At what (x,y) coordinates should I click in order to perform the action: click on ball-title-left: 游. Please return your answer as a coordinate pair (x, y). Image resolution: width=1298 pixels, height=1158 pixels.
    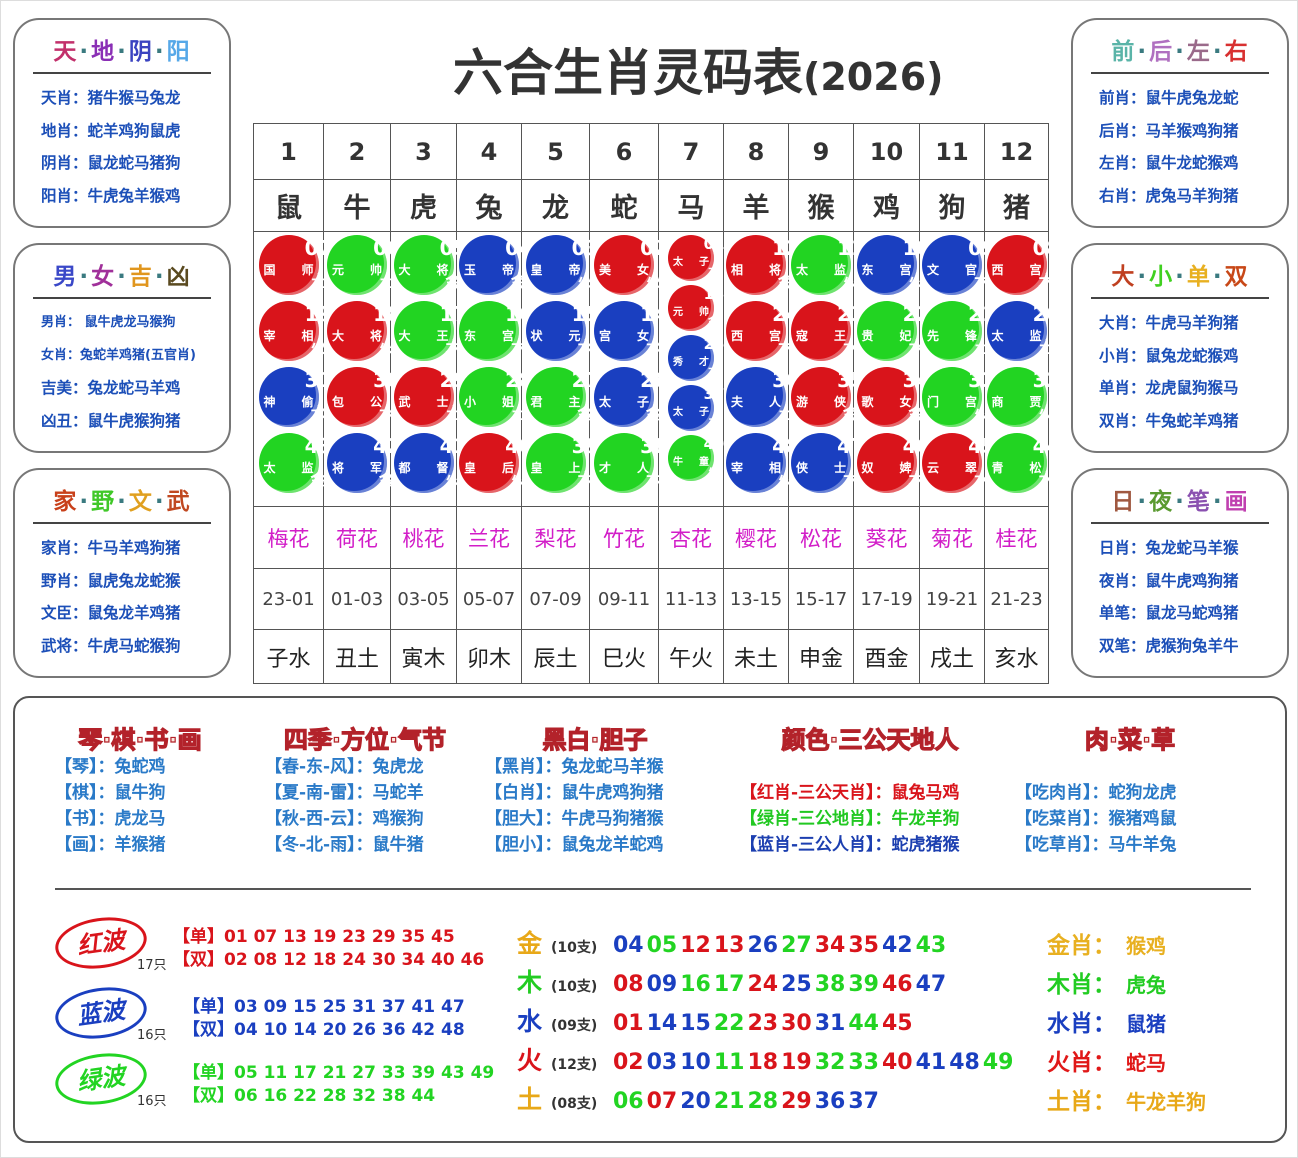
    Looking at the image, I should click on (802, 402).